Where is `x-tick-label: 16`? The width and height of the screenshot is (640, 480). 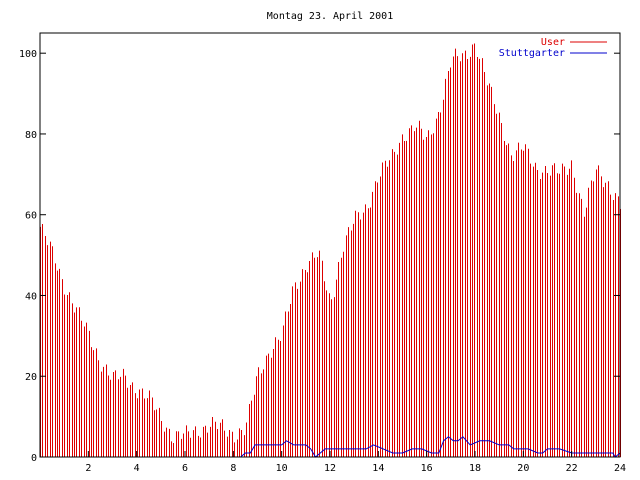 x-tick-label: 16 is located at coordinates (427, 468).